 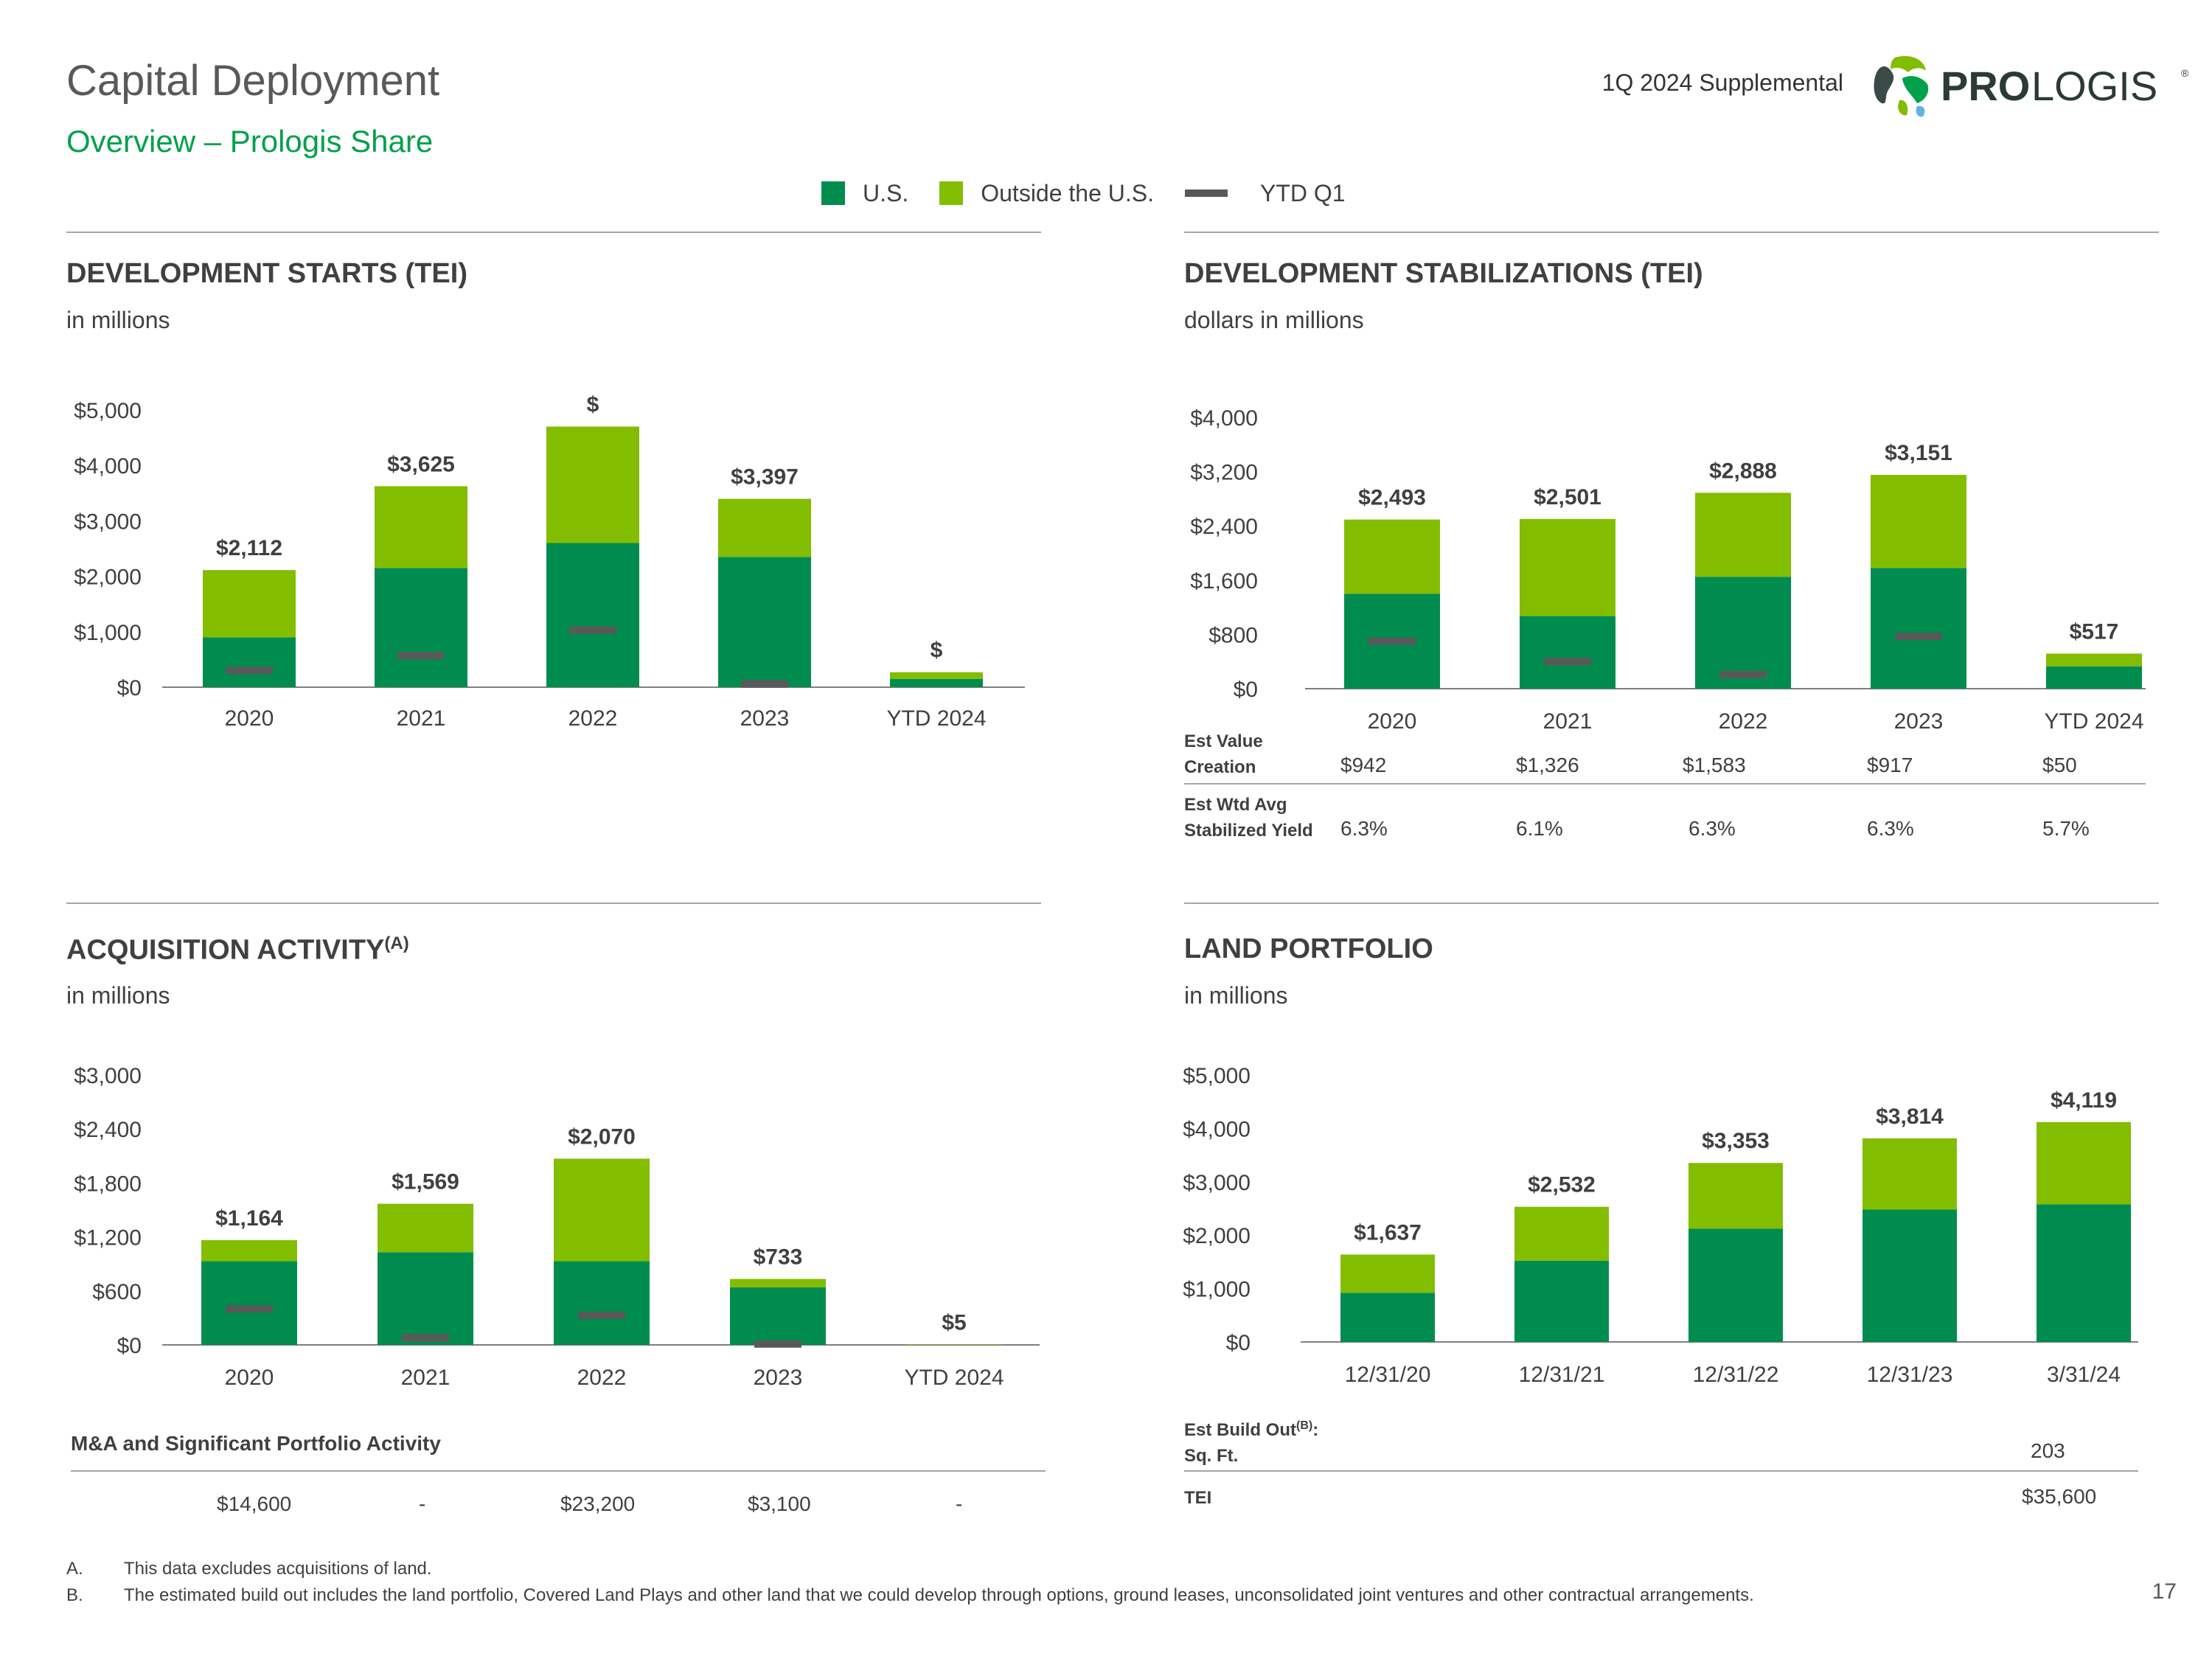 What do you see at coordinates (2094, 86) in the screenshot?
I see `logo-text-light: LOGIS` at bounding box center [2094, 86].